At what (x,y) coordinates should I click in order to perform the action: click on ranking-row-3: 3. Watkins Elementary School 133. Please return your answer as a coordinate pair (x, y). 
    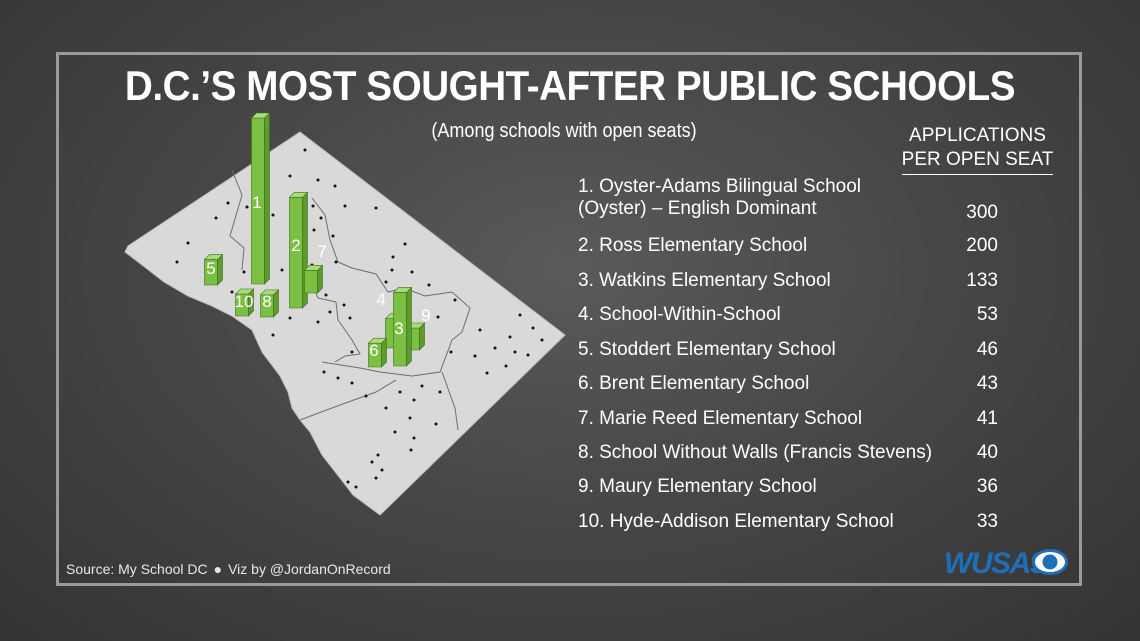
    Looking at the image, I should click on (818, 281).